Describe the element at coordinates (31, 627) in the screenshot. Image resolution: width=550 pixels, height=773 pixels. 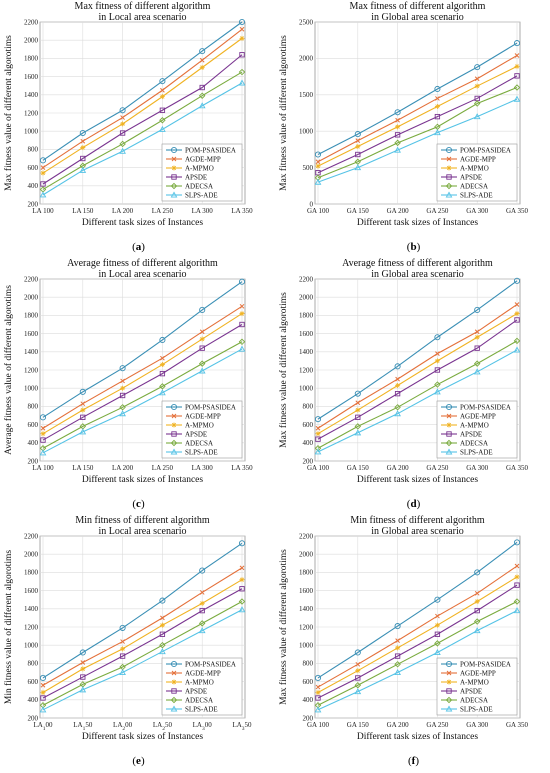
I see `chart-e-ytick-1200: 1200` at that location.